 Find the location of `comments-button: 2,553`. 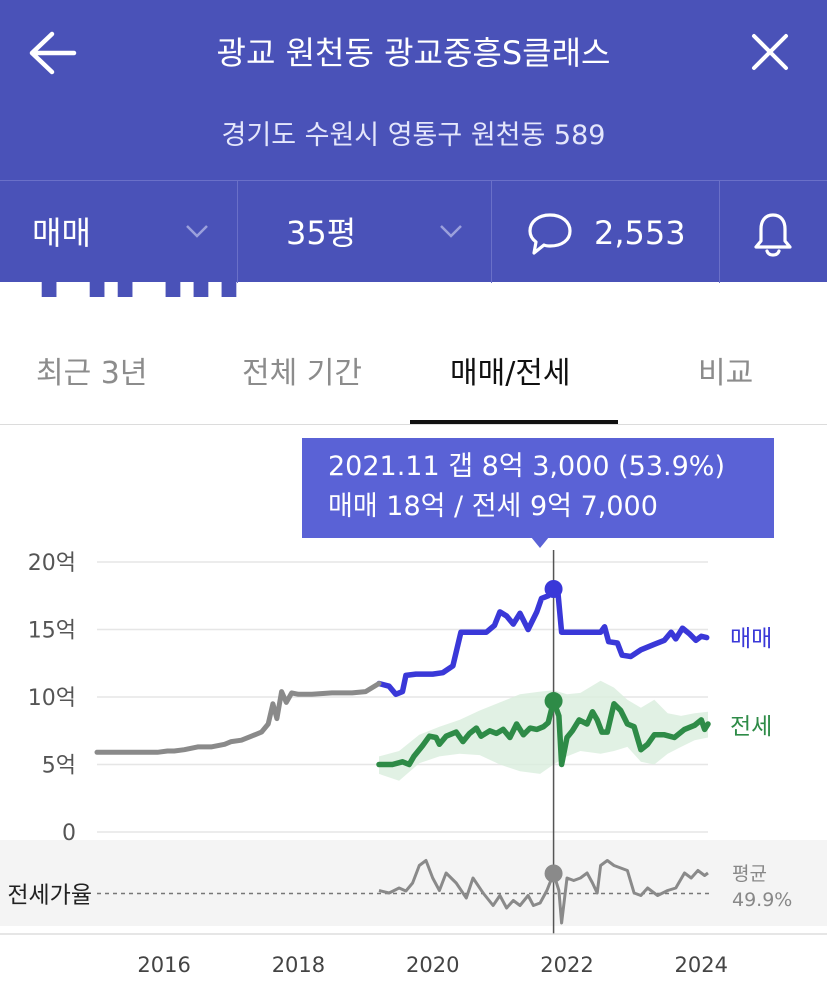

comments-button: 2,553 is located at coordinates (606, 232).